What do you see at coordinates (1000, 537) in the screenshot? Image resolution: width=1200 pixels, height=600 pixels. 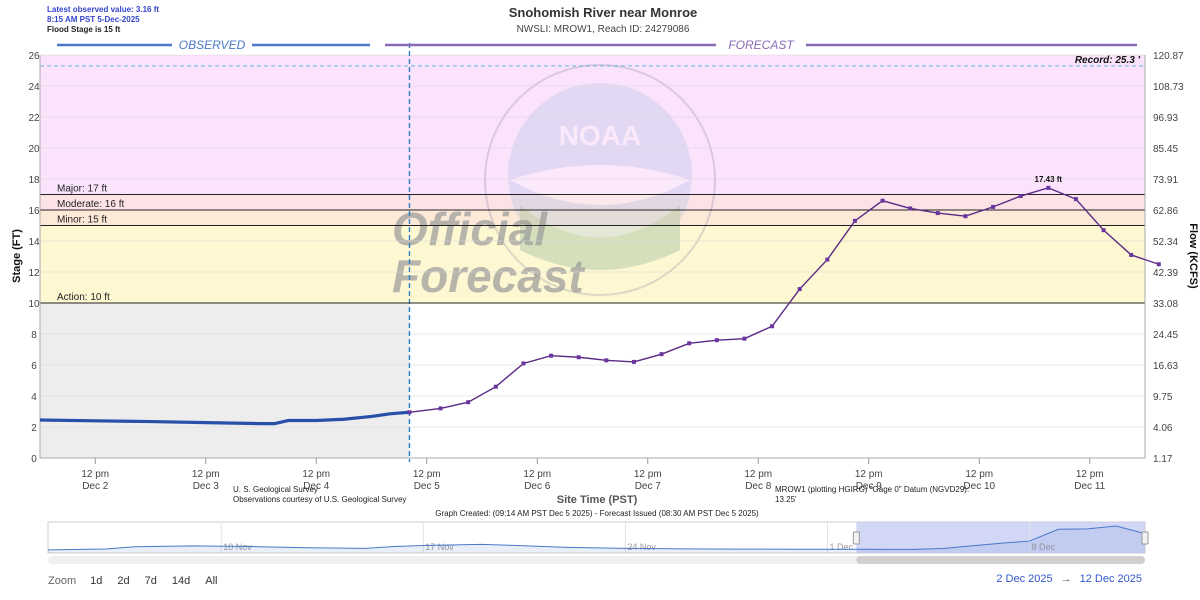 I see `navigator-window` at bounding box center [1000, 537].